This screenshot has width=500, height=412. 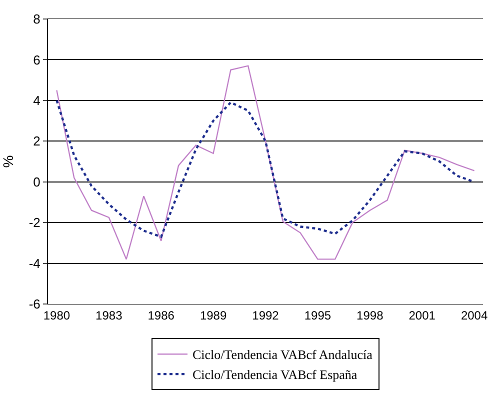 What do you see at coordinates (34, 304) in the screenshot?
I see `y-tick-label: -6` at bounding box center [34, 304].